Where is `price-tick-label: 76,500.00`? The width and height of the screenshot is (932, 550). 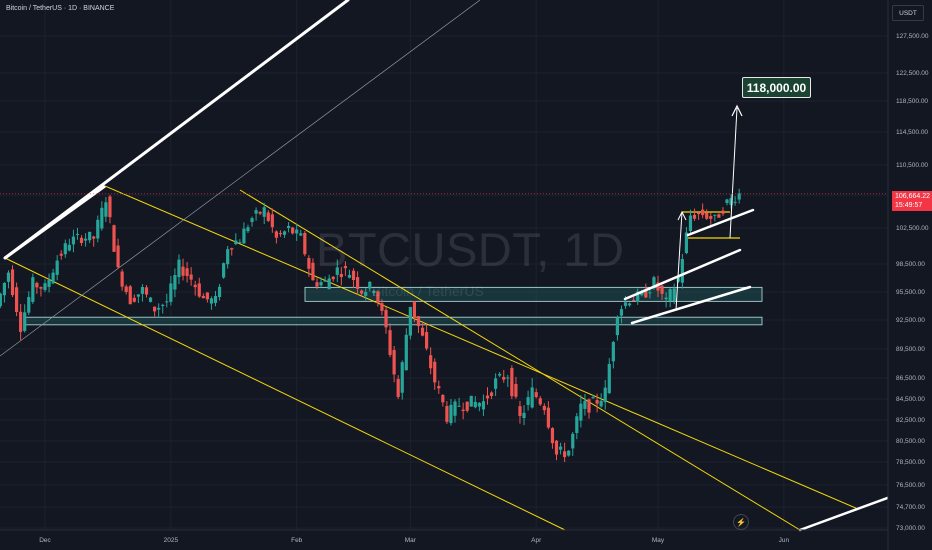 price-tick-label: 76,500.00 is located at coordinates (910, 485).